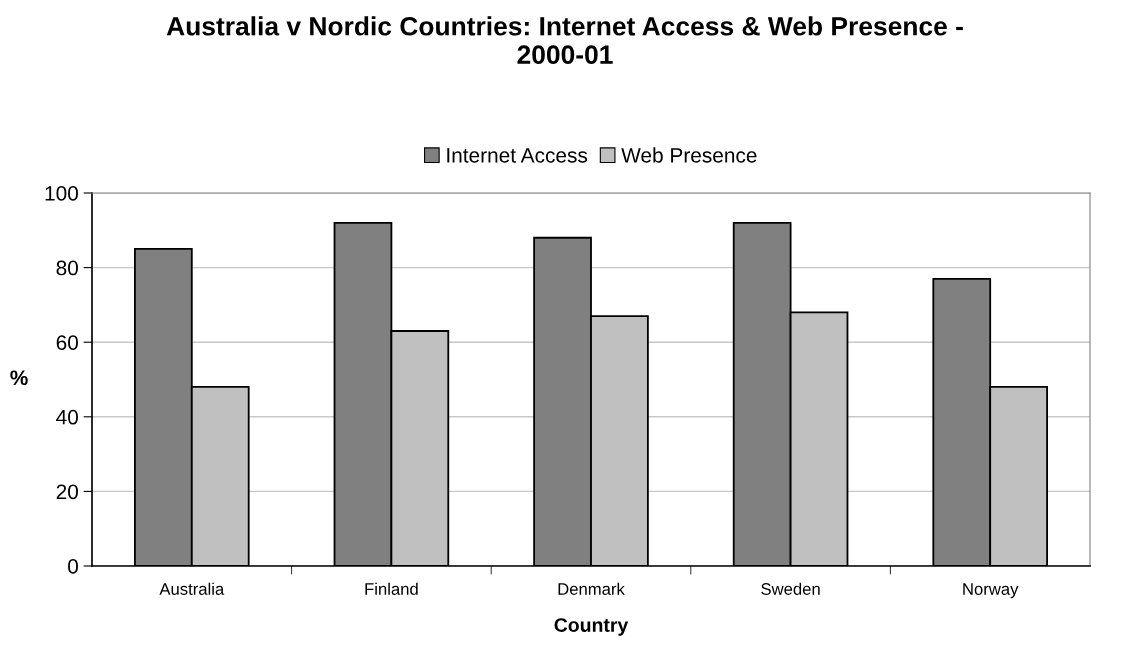  I want to click on y-tick-label: 20, so click(67, 492).